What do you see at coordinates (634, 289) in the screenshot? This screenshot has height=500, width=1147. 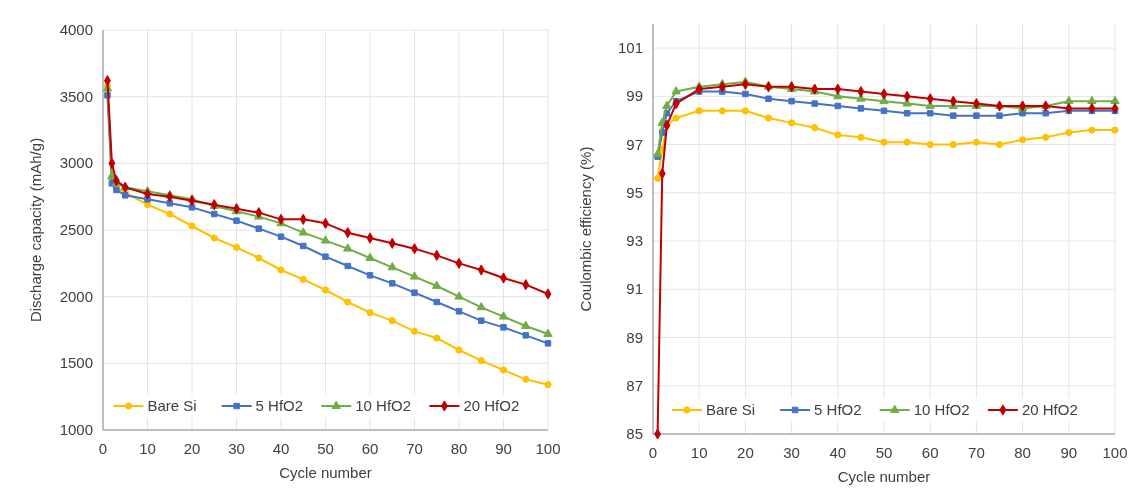 I see `y-tick-label: 91` at bounding box center [634, 289].